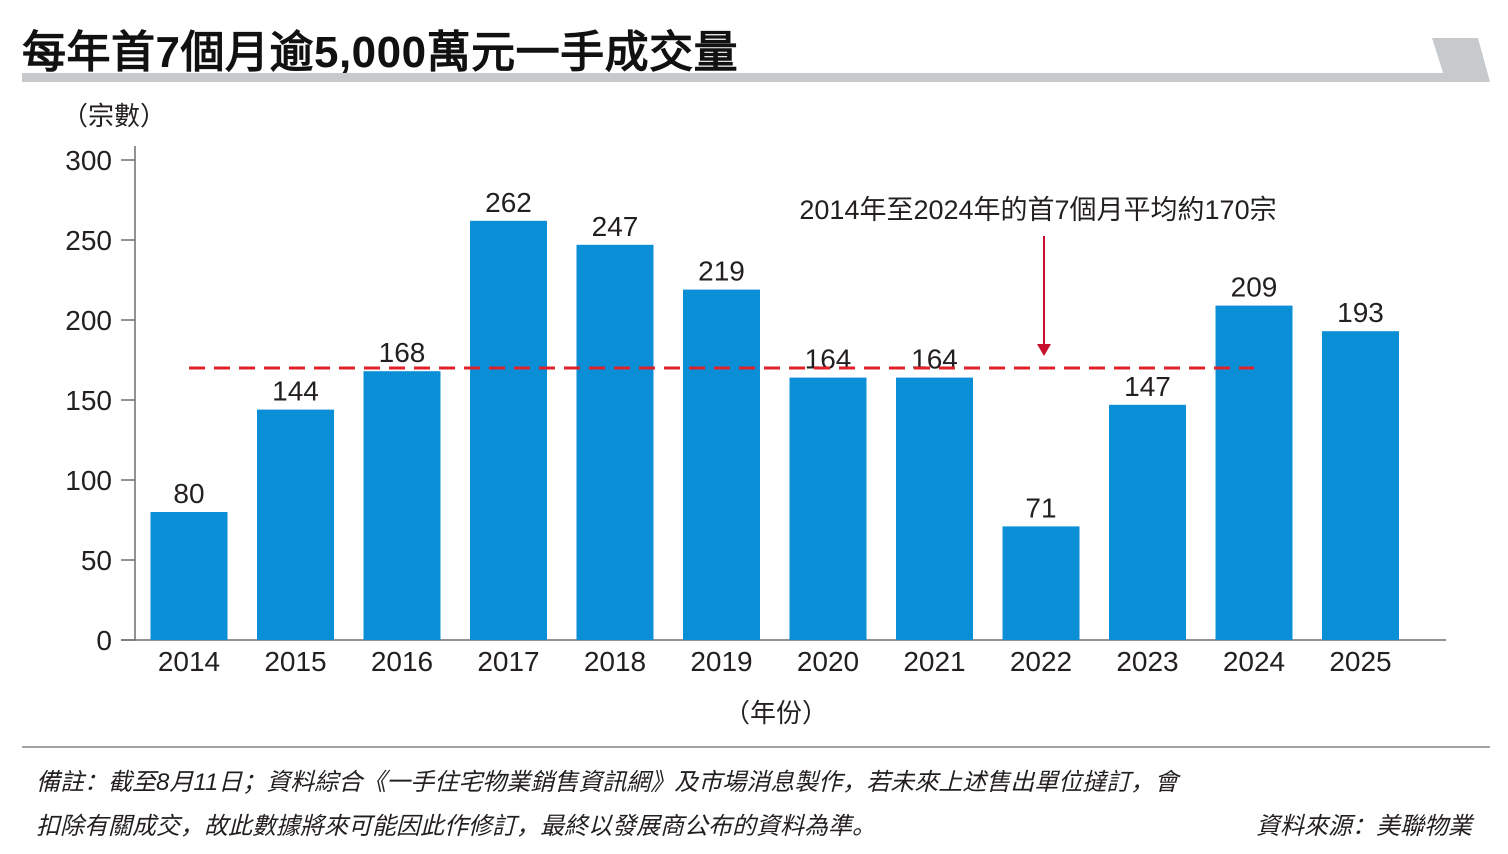 The image size is (1508, 854). What do you see at coordinates (828, 359) in the screenshot?
I see `data-label-2020: 164` at bounding box center [828, 359].